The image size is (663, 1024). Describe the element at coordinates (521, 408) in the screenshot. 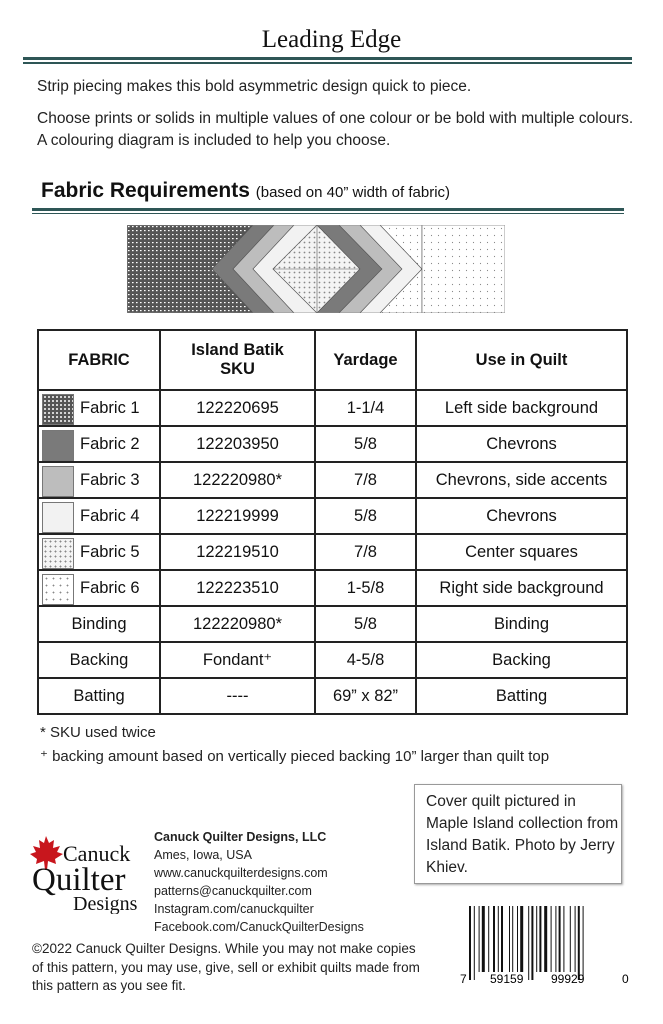

I see `use-cell: Left side background` at that location.